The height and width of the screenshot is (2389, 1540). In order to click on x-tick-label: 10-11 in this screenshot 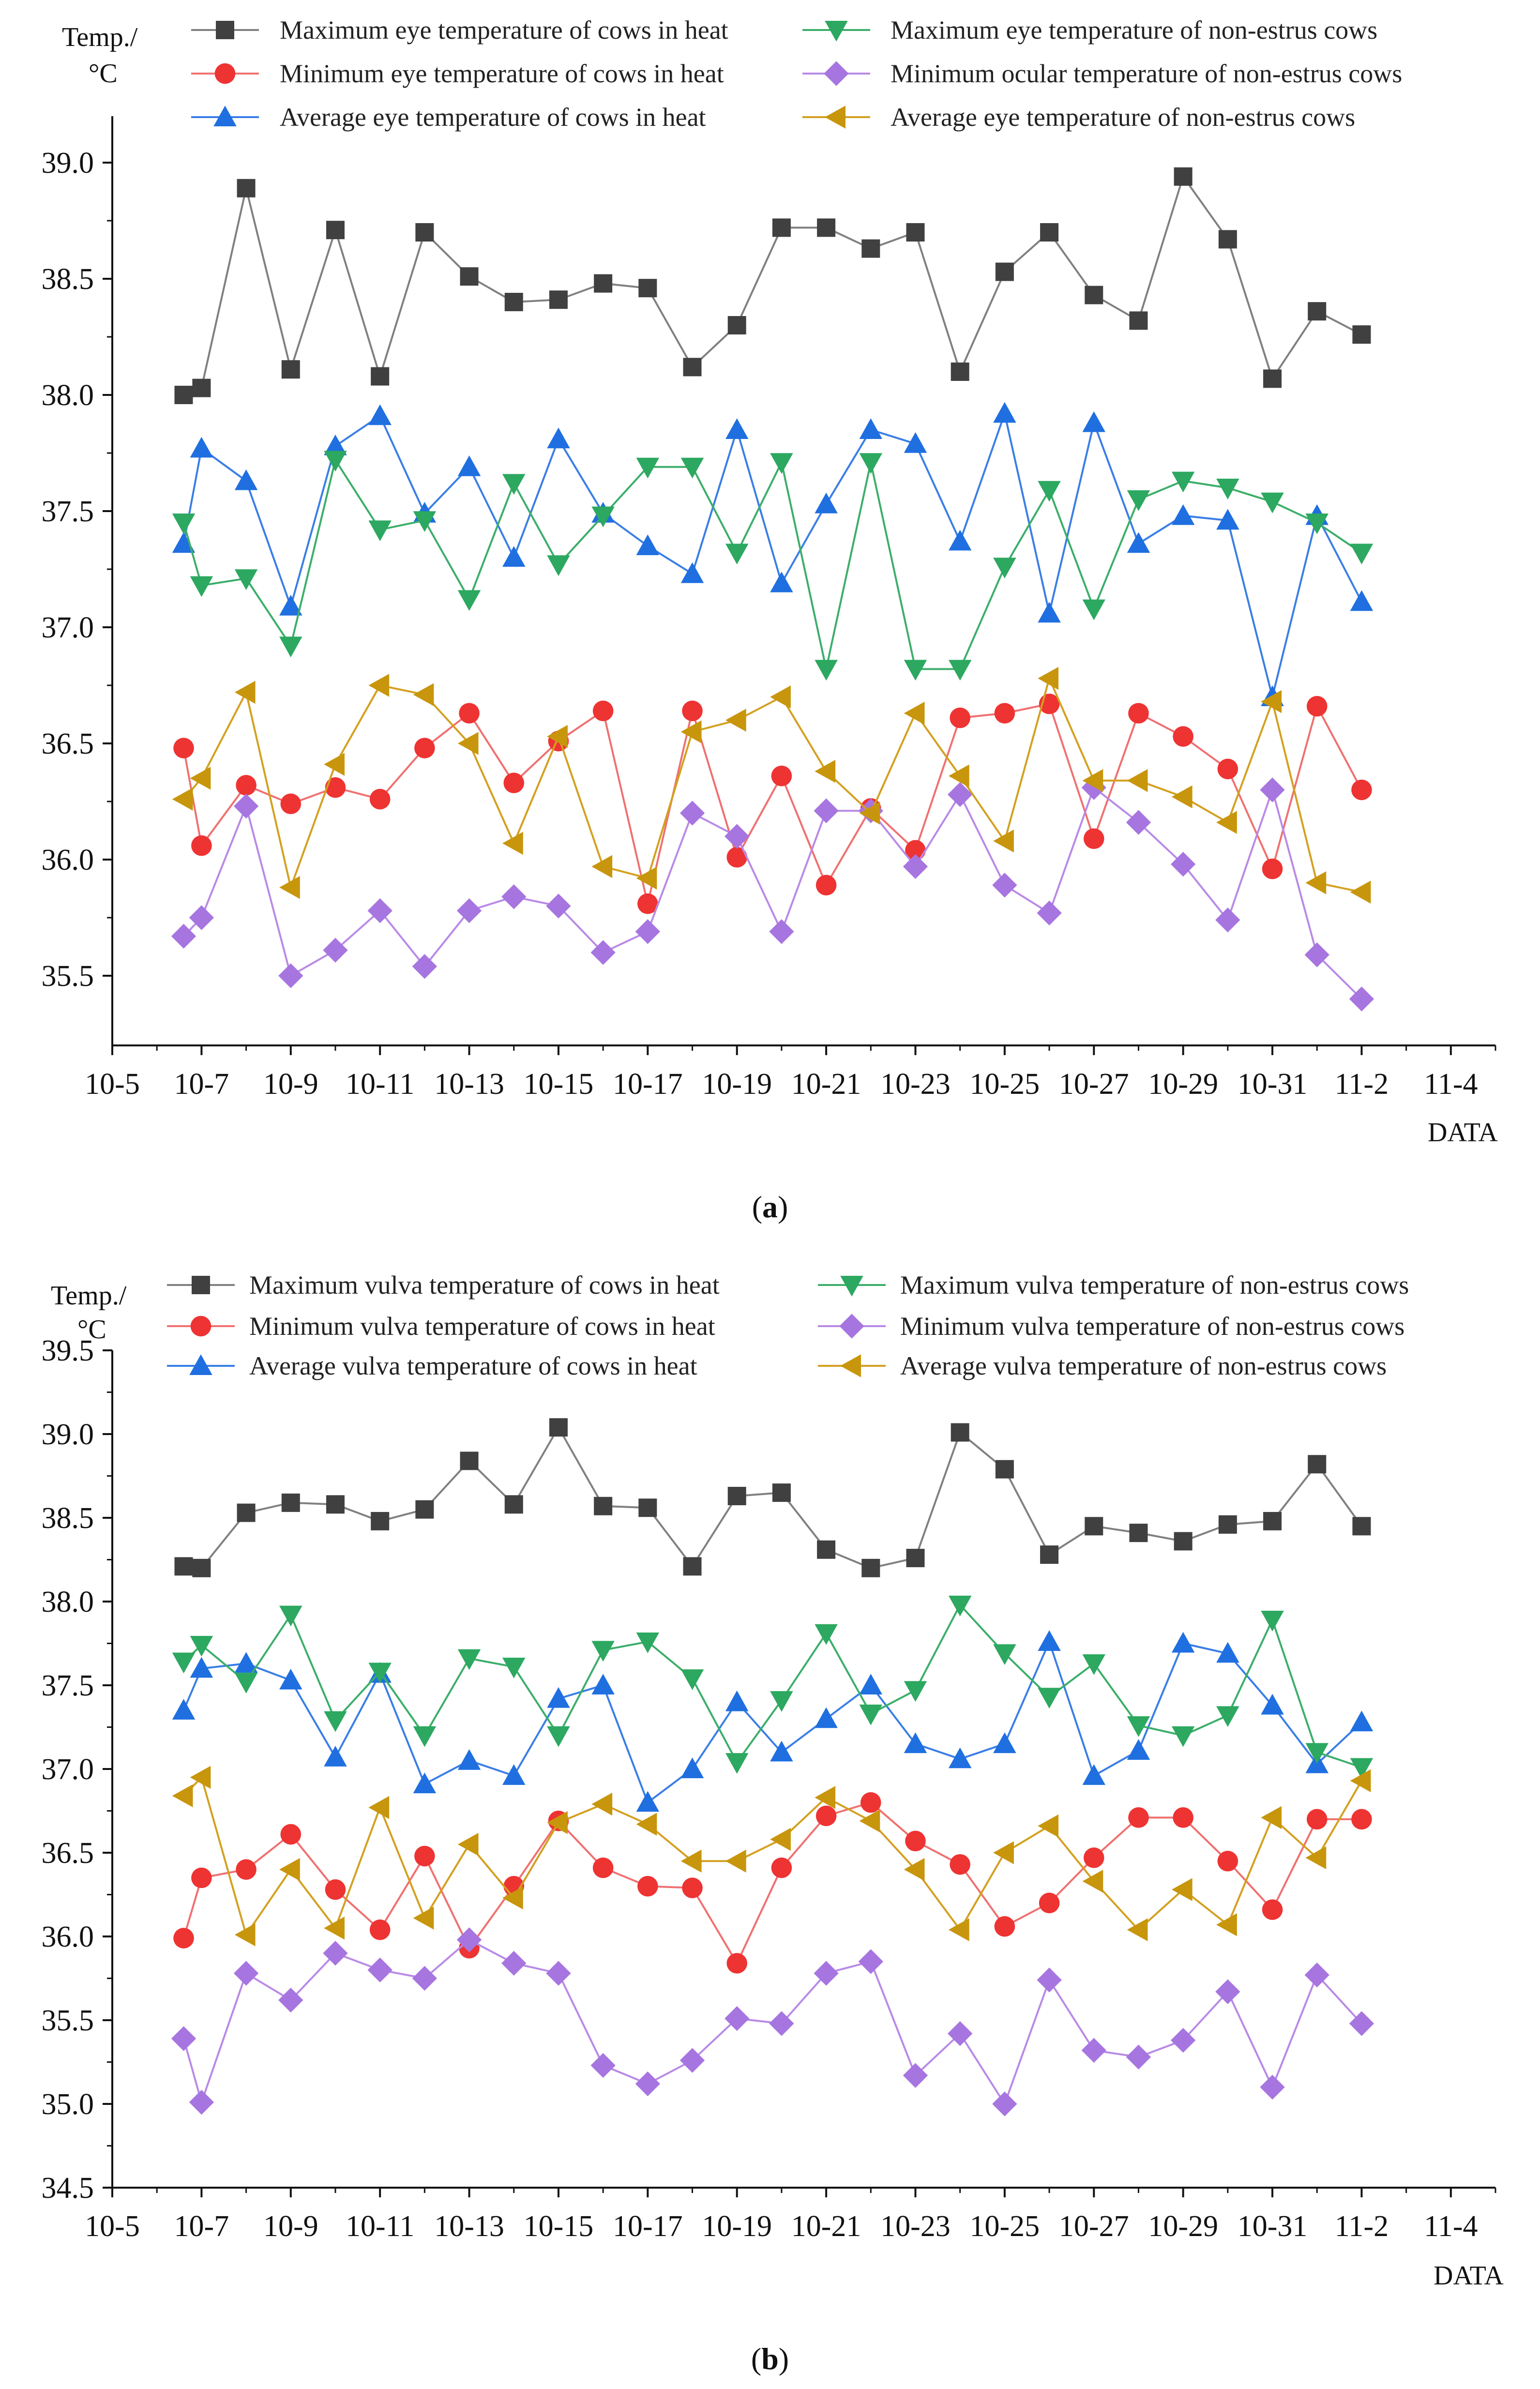, I will do `click(380, 2226)`.